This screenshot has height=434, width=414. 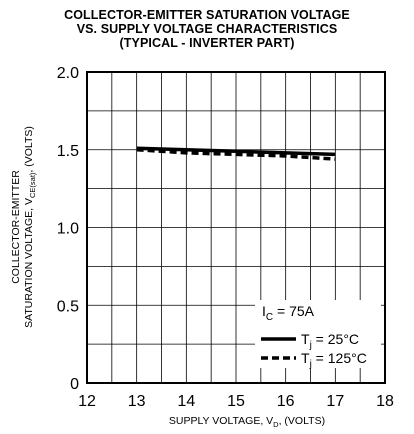 What do you see at coordinates (16, 227) in the screenshot?
I see `y-axis-label-line-1: COLLECTOR-EMITTER` at bounding box center [16, 227].